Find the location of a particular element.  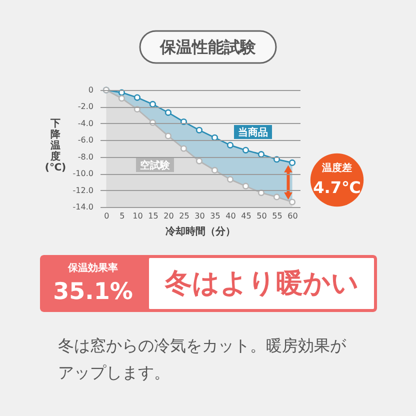

text: 冬はより暖かい is located at coordinates (261, 283).